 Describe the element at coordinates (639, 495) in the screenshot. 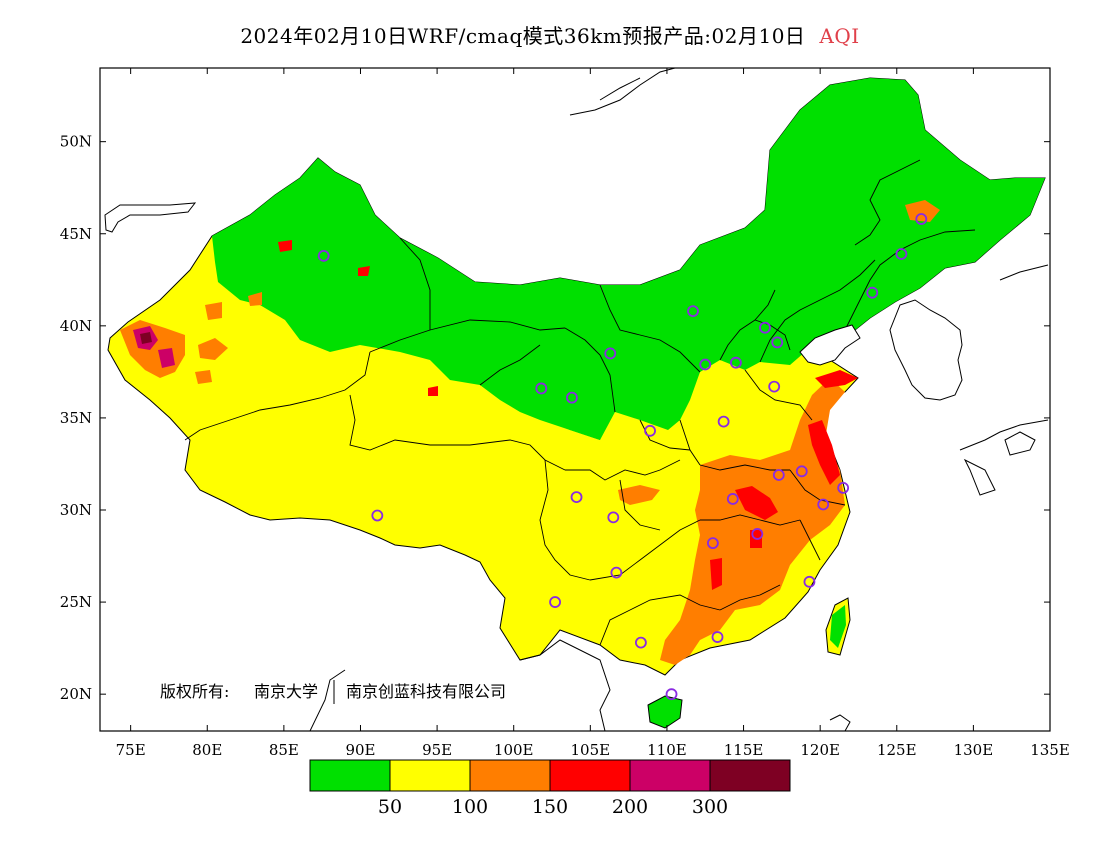

I see `aqi-usg-shaanxi` at that location.